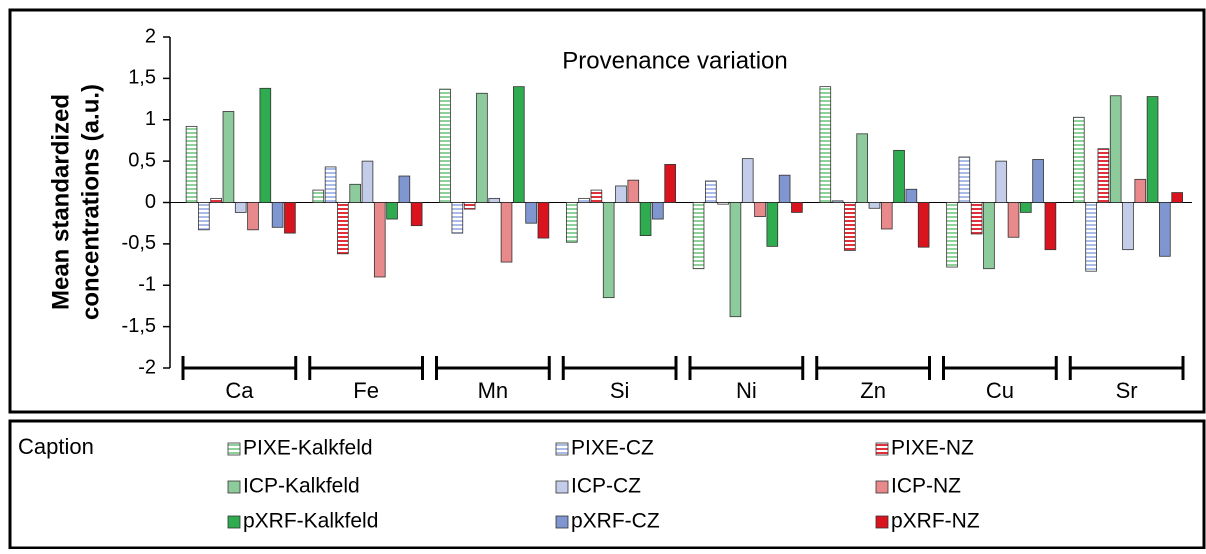  What do you see at coordinates (746, 390) in the screenshot?
I see `x-tick-label: Ni` at bounding box center [746, 390].